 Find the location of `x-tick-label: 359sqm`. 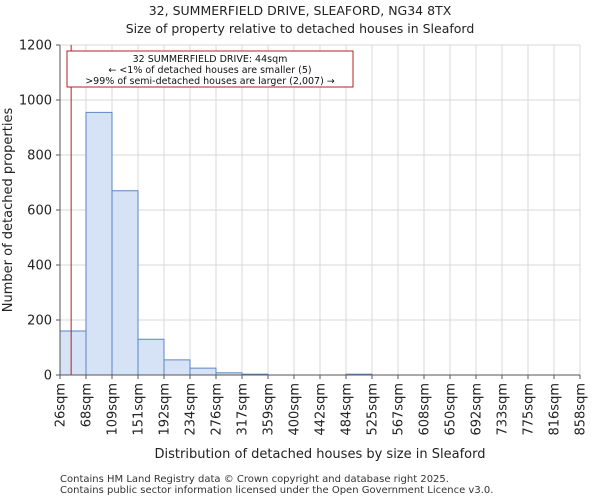

x-tick-label: 359sqm is located at coordinates (269, 409).